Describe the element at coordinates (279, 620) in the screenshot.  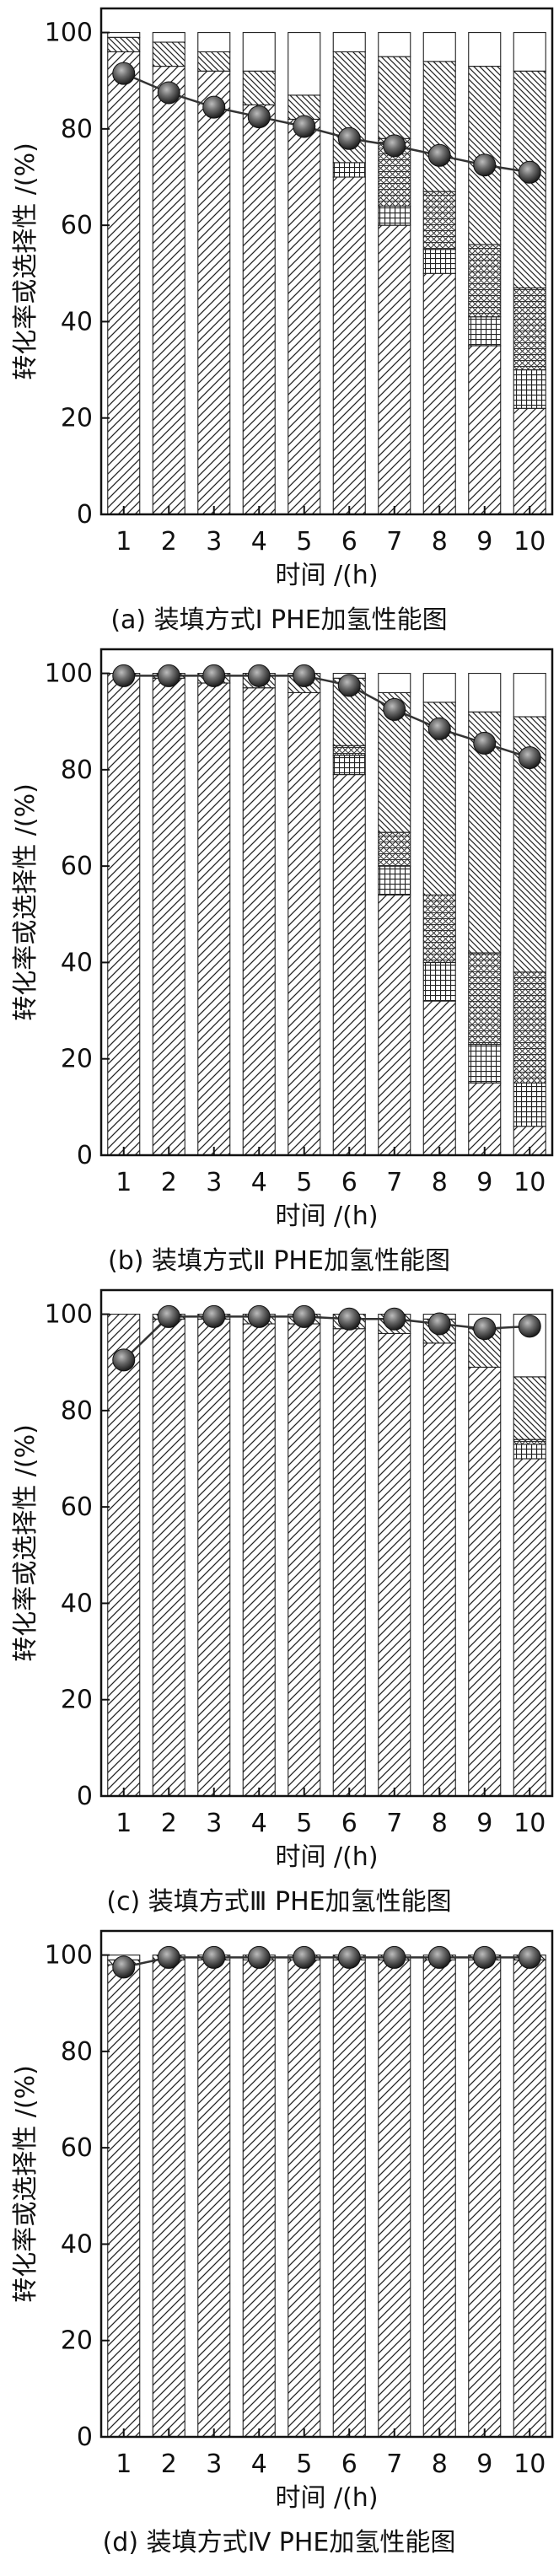
I see `panel-caption: (a) 装填方式Ⅰ PHE加氢性能图` at that location.